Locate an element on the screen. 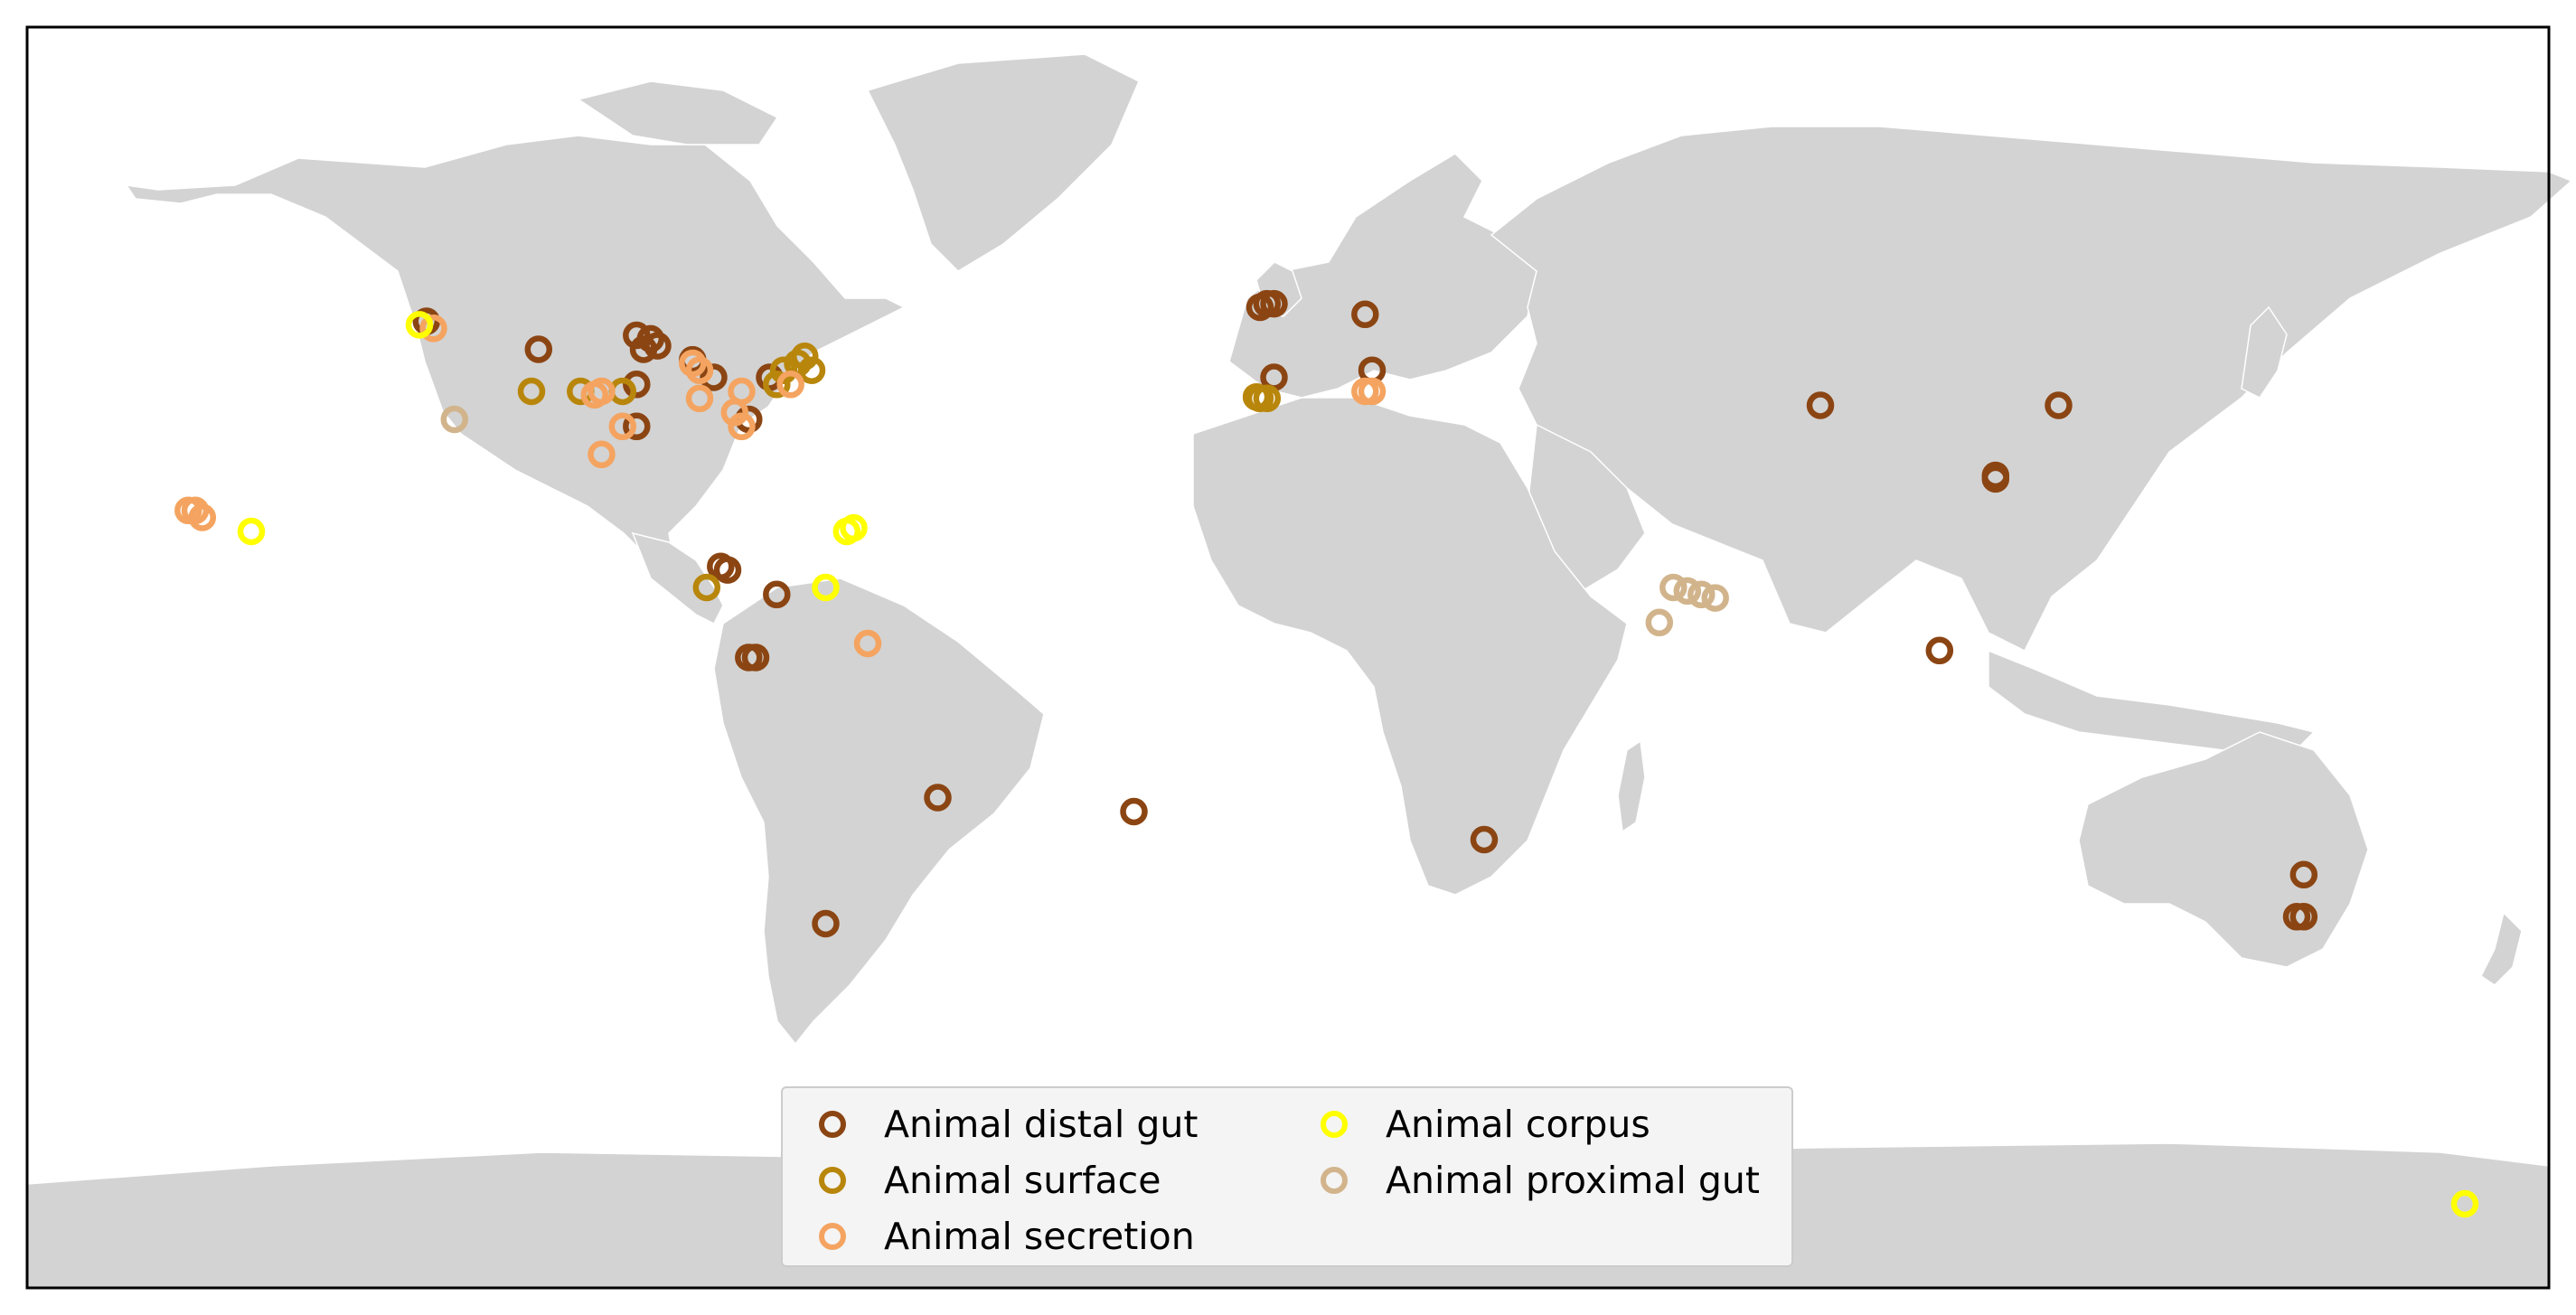 This screenshot has height=1315, width=2576. landmass-madagascar is located at coordinates (1631, 786).